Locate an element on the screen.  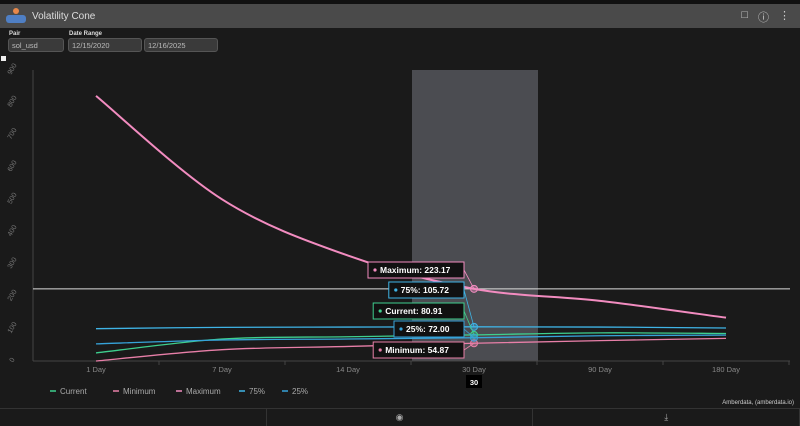
pair-input: sol_usd is located at coordinates (36, 45).